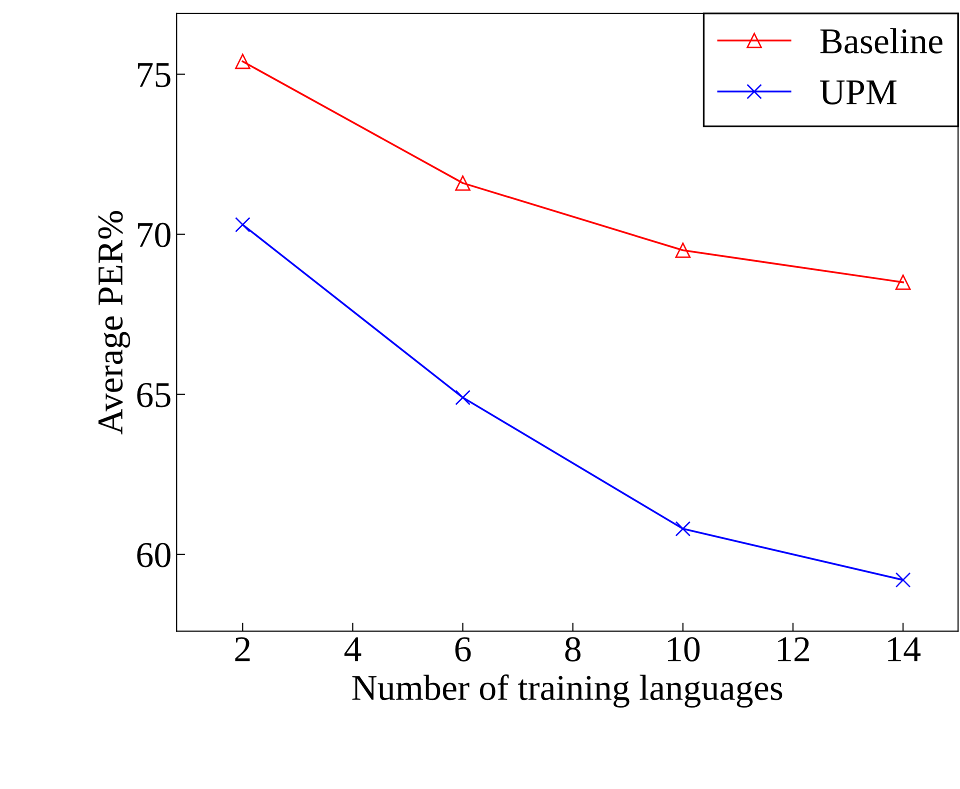 The image size is (960, 789). I want to click on x-axis-title: Number of training languages, so click(567, 691).